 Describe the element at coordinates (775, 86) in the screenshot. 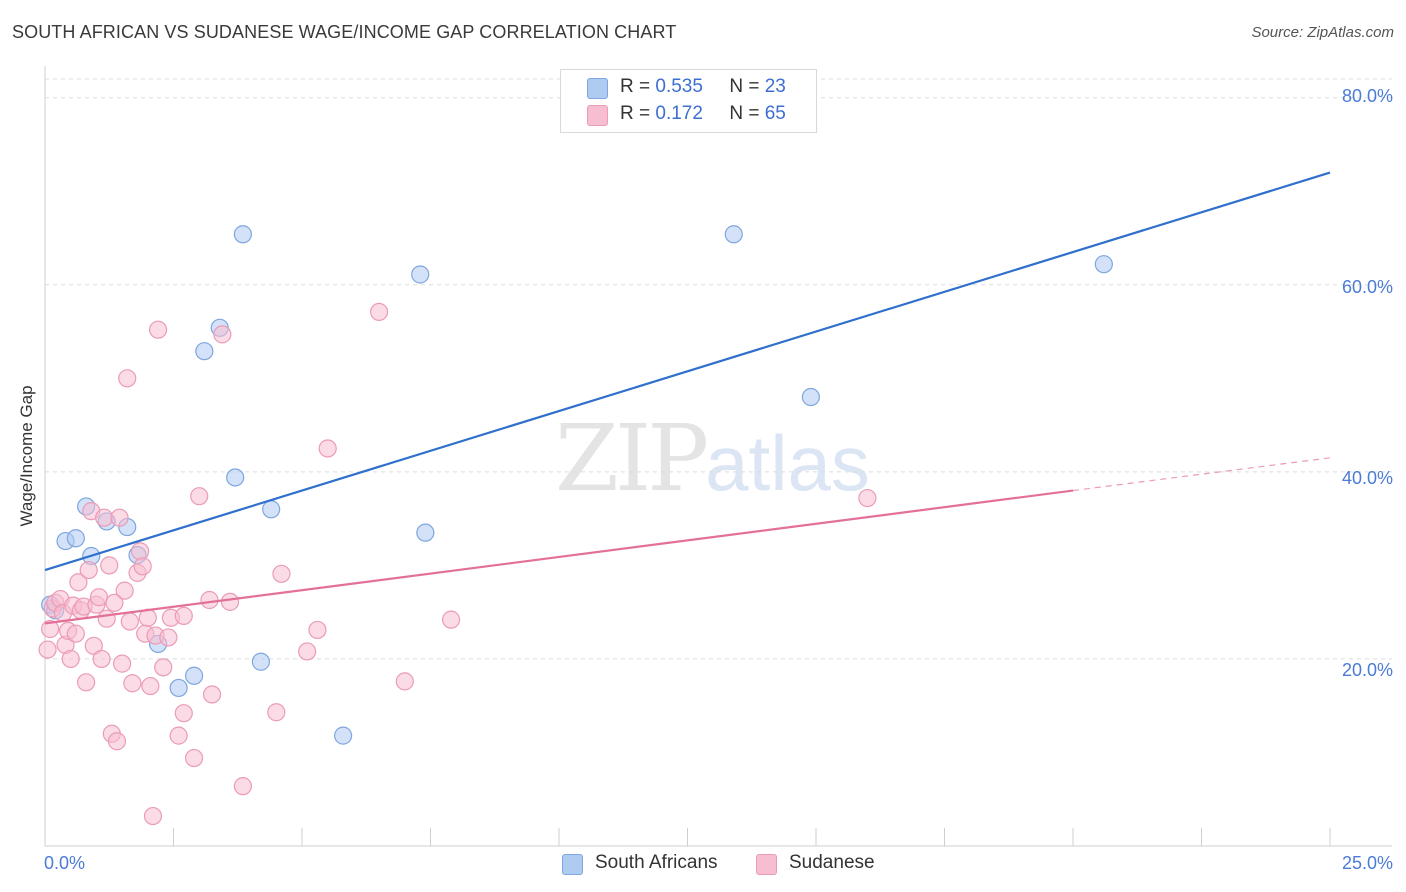

I see `legend-n-value: 23` at that location.